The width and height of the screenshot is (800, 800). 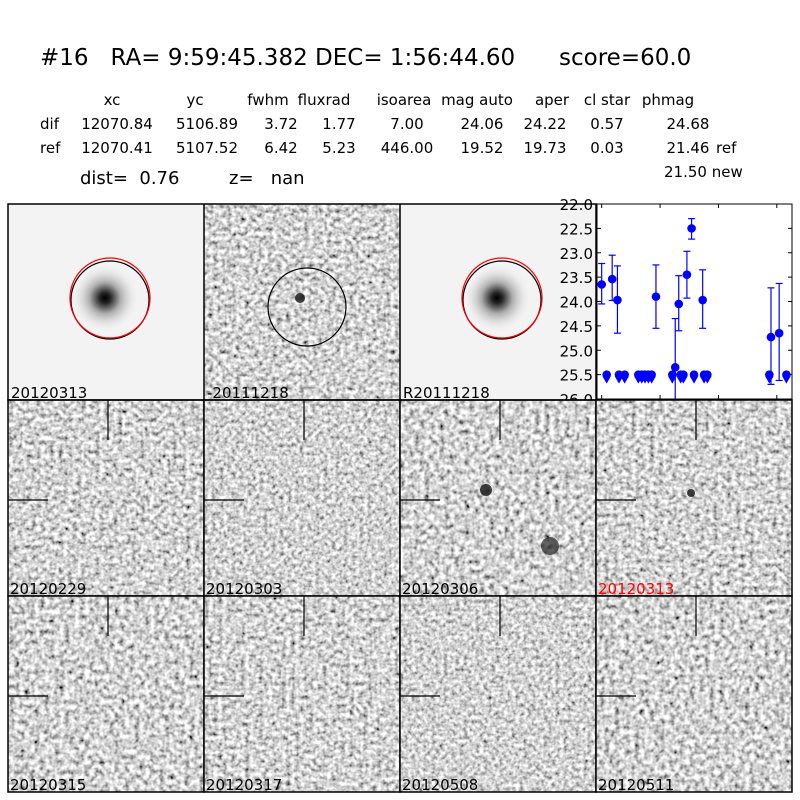 I want to click on column-header: phmag, so click(x=668, y=100).